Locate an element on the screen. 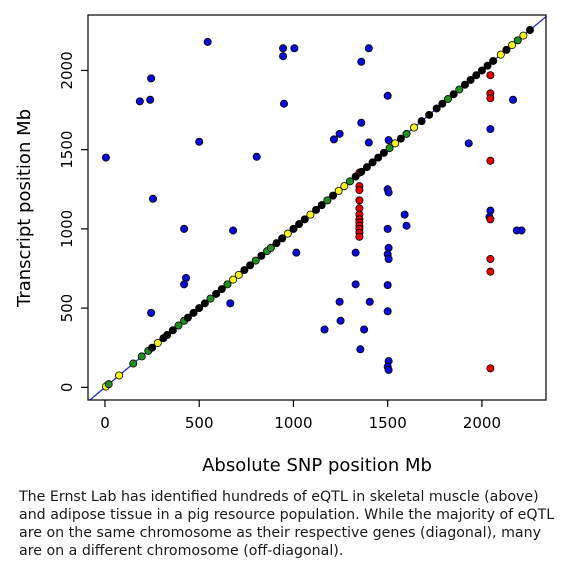 The width and height of the screenshot is (563, 574). y-tick-label: 0 is located at coordinates (67, 388).